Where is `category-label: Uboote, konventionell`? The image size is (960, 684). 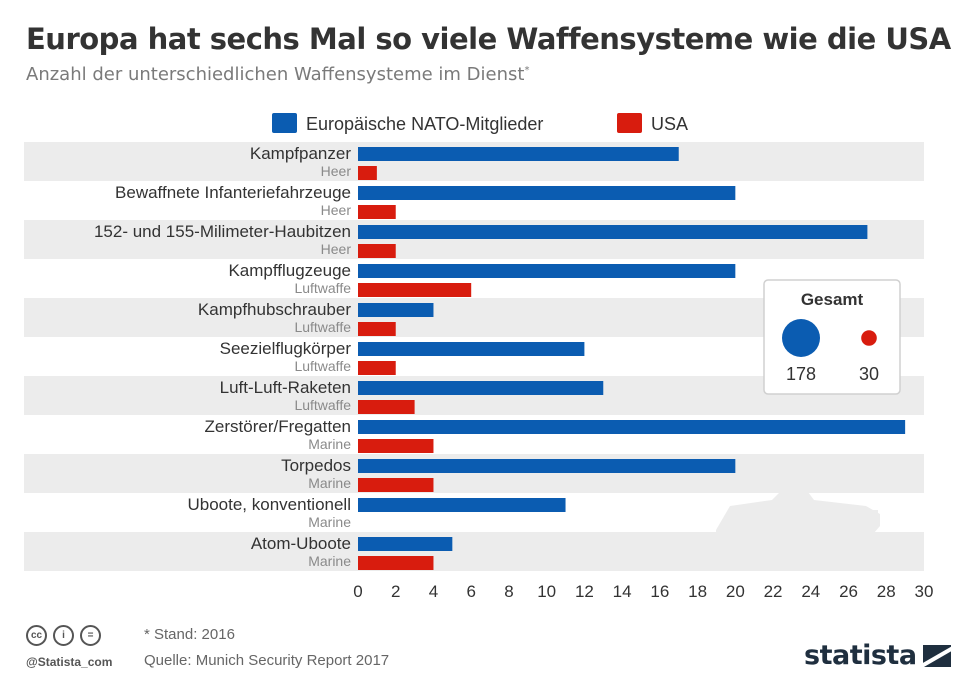
category-label: Uboote, konventionell is located at coordinates (269, 504).